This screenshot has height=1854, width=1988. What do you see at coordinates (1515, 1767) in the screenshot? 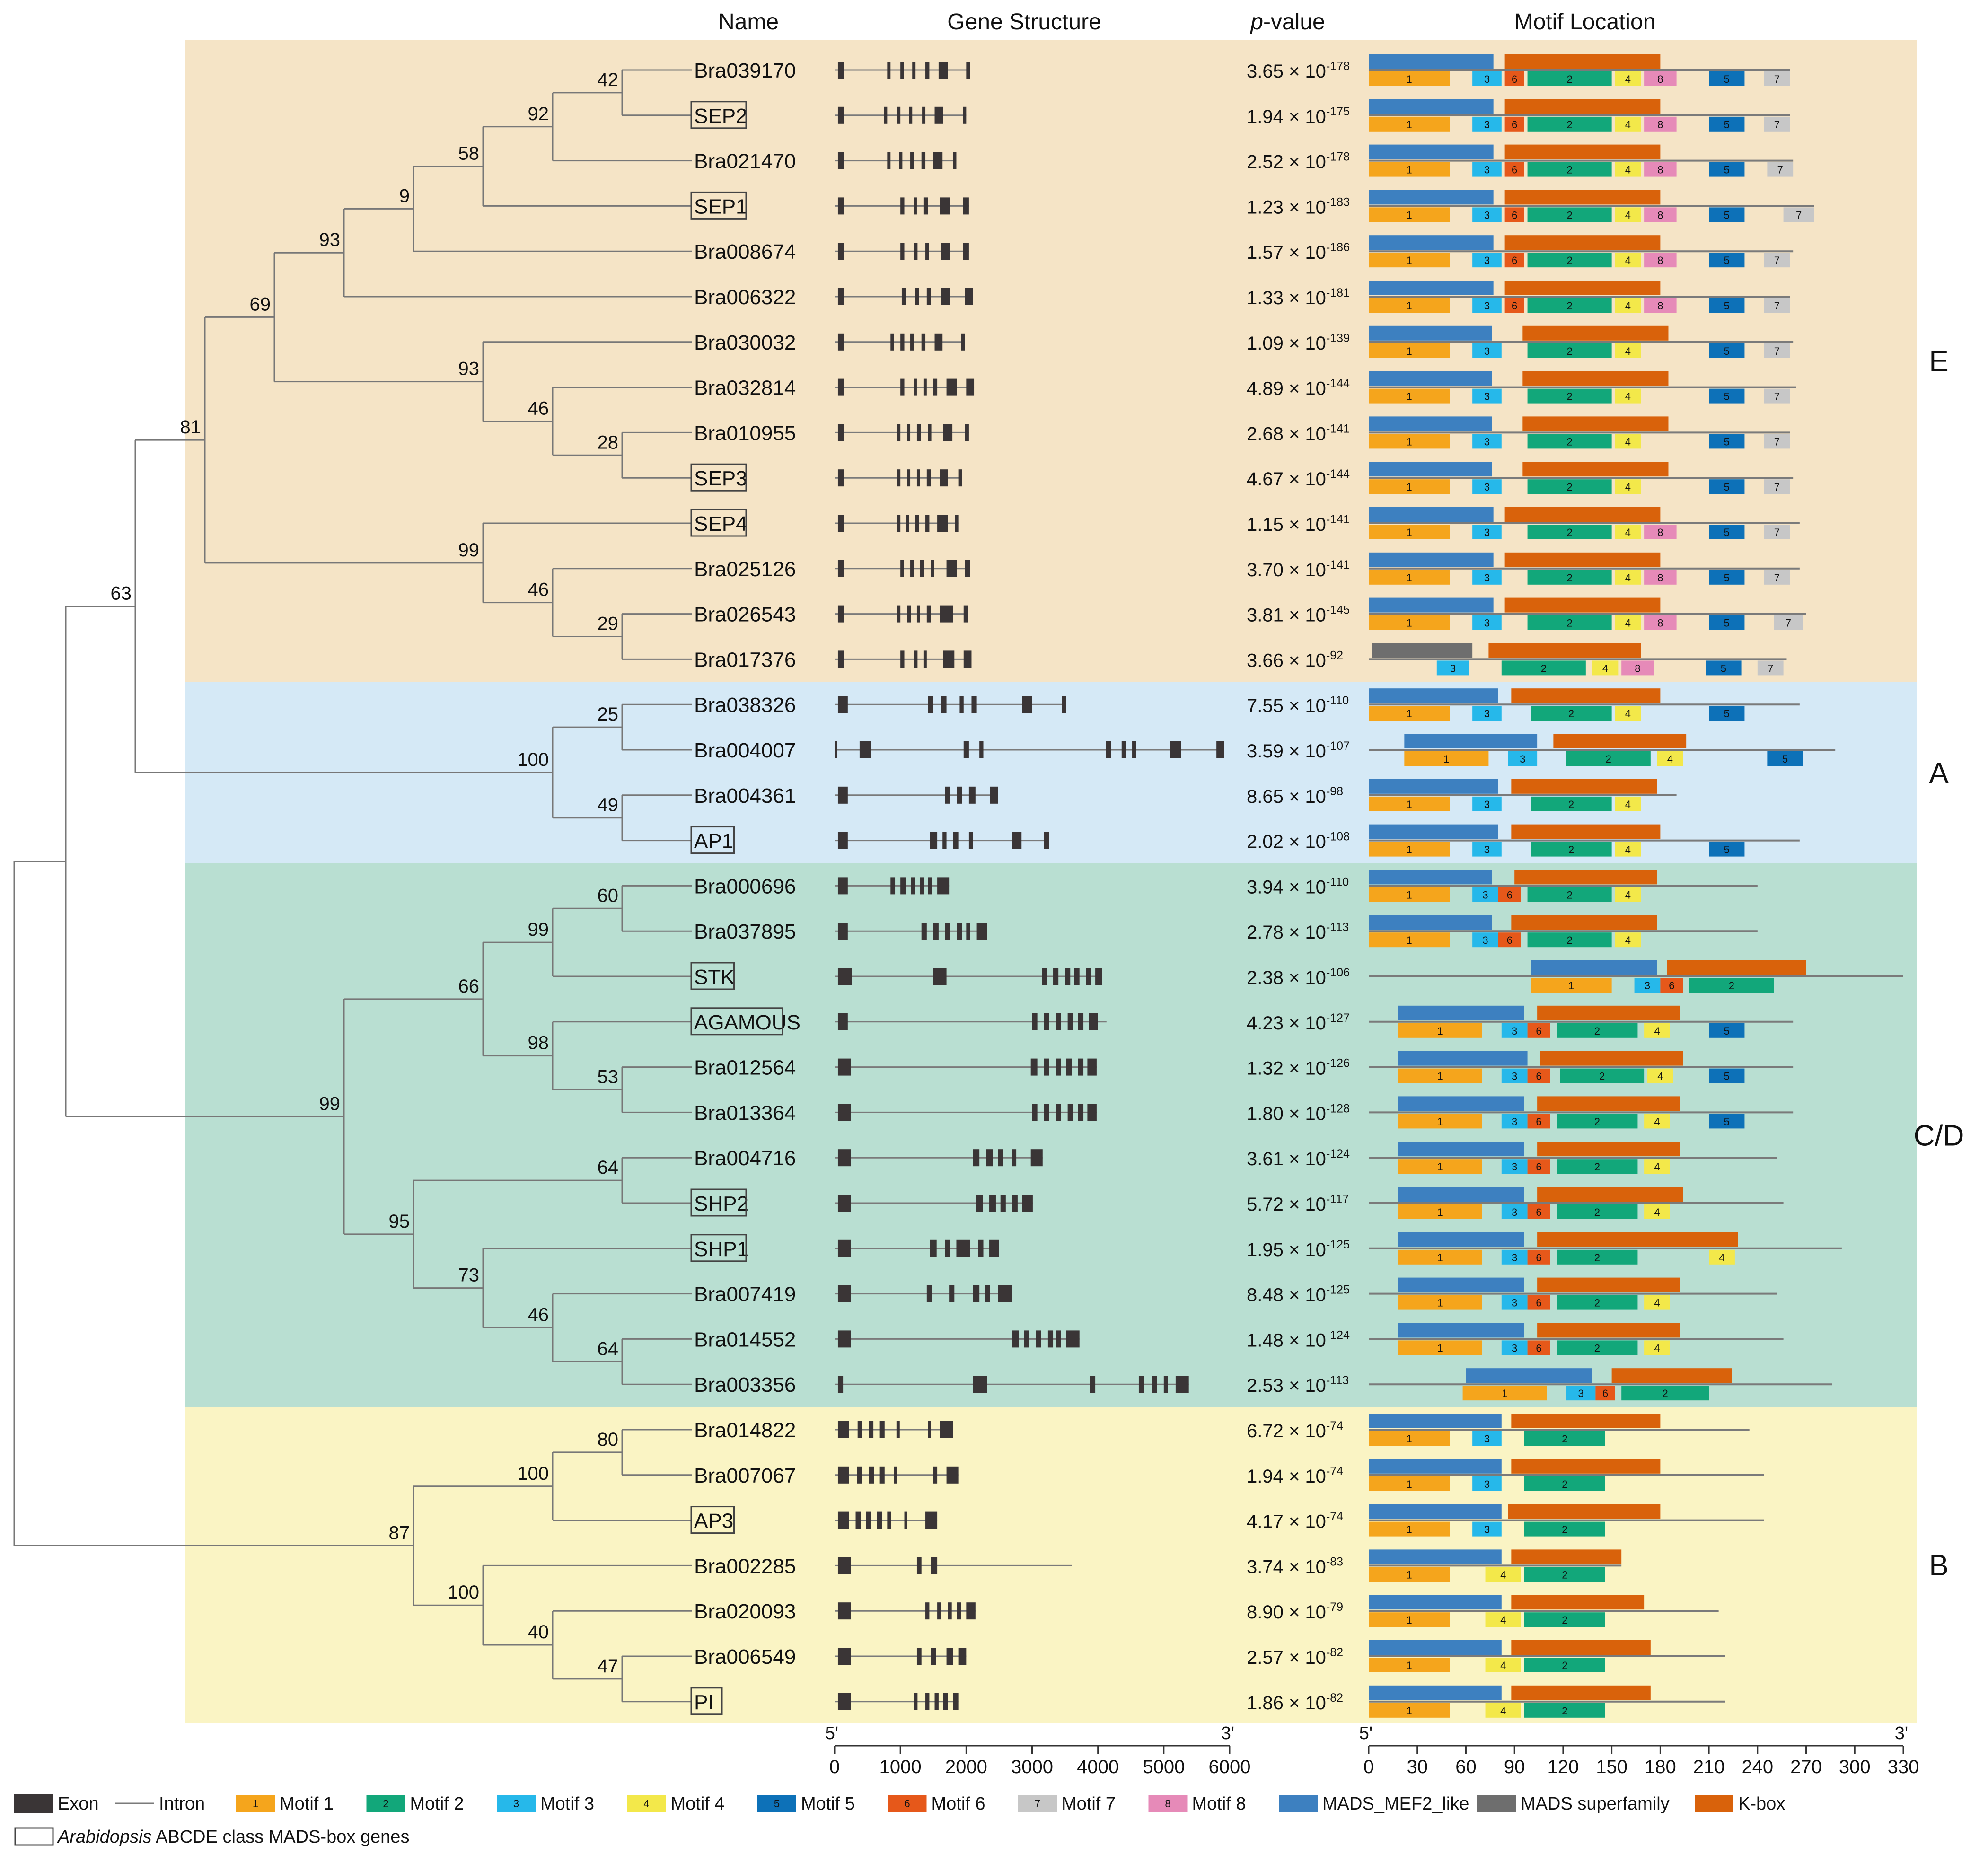
I see `axis-tick-label: 90` at bounding box center [1515, 1767].